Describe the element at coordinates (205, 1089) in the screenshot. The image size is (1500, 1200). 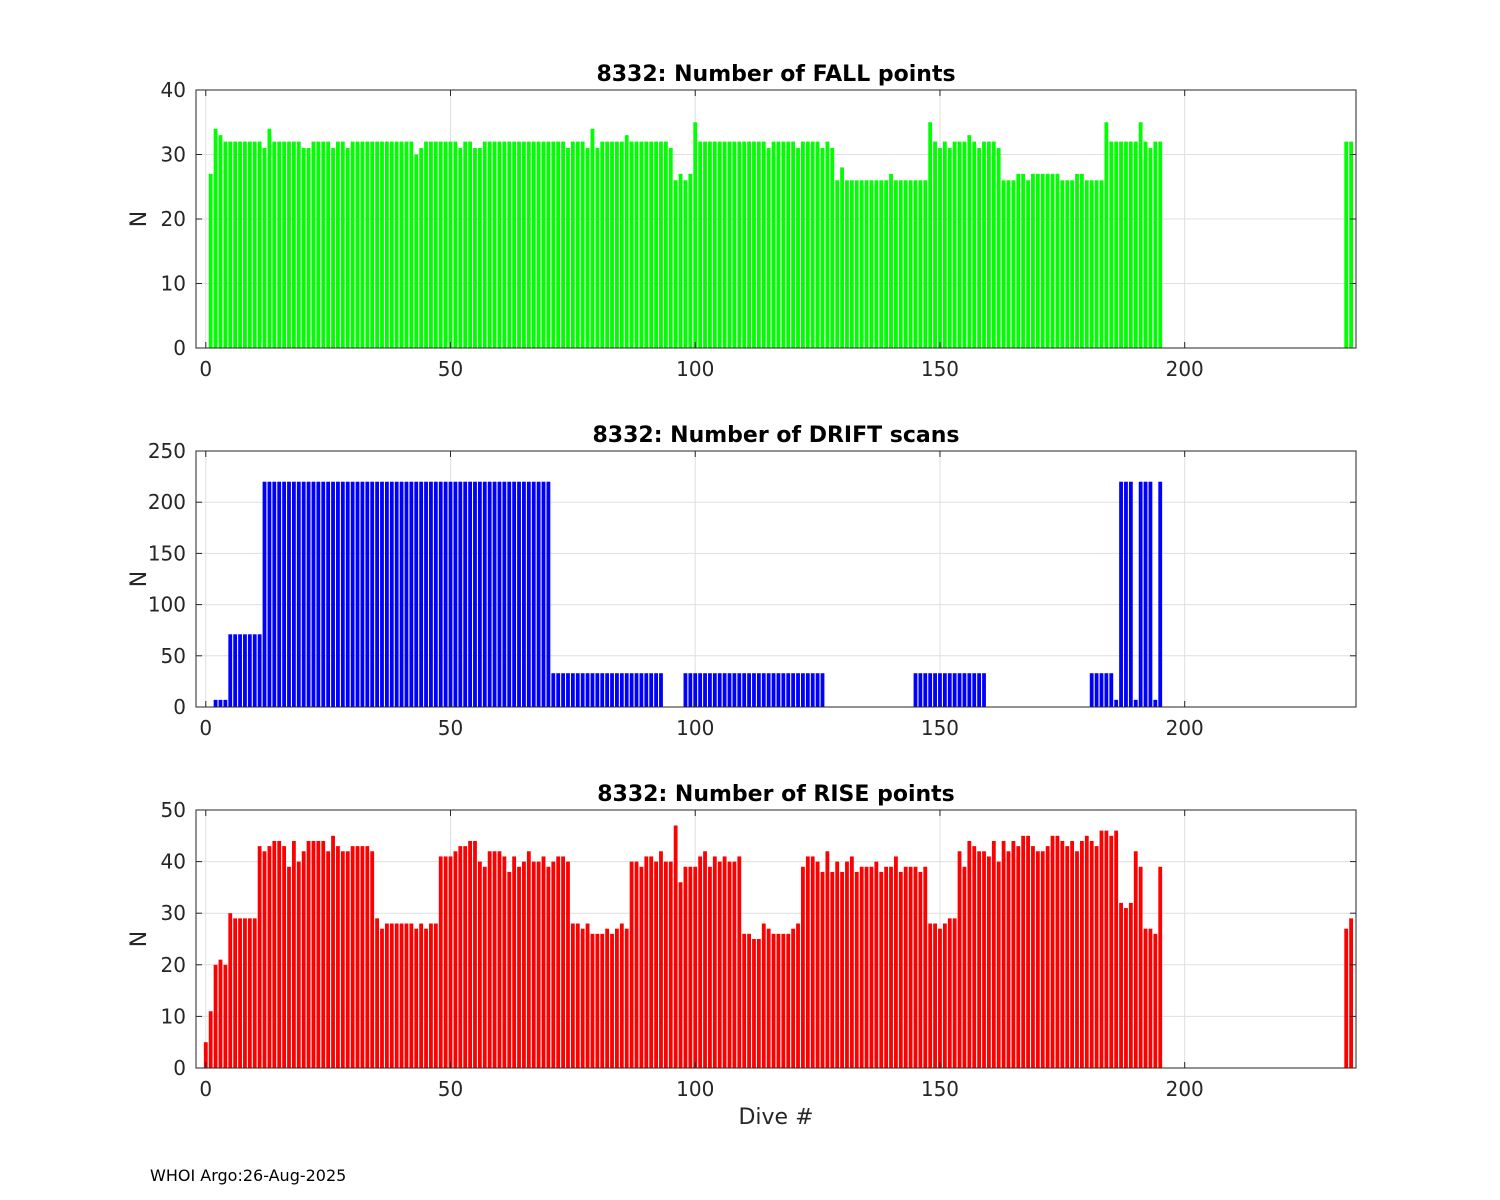
I see `x-tick-label: 0` at that location.